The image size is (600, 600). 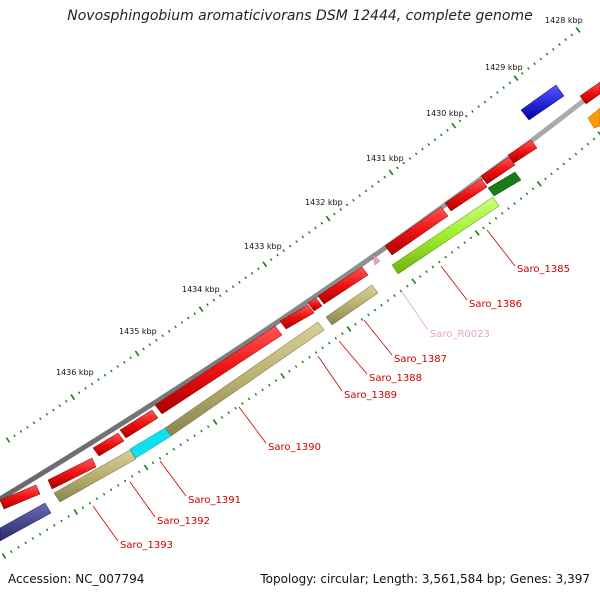 What do you see at coordinates (370, 395) in the screenshot?
I see `gene-label: Saro_1389` at bounding box center [370, 395].